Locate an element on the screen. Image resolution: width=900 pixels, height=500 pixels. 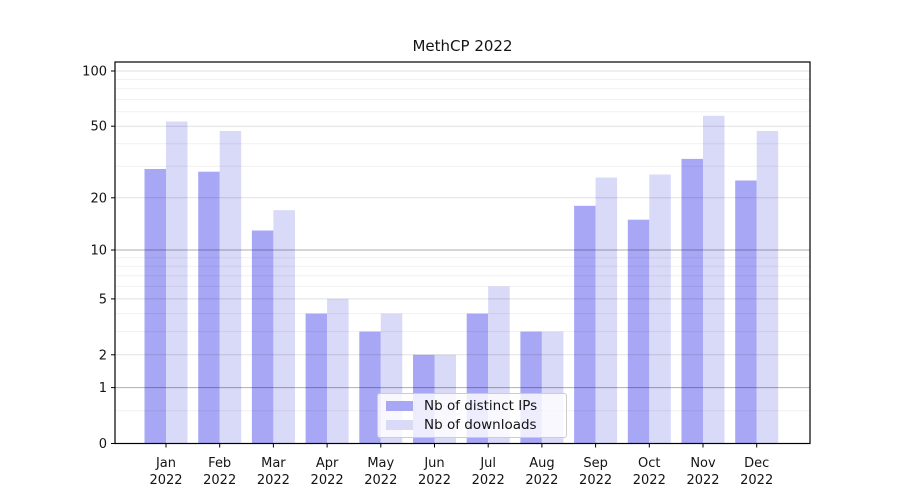
bar-jan-distinct-ips is located at coordinates (155, 306).